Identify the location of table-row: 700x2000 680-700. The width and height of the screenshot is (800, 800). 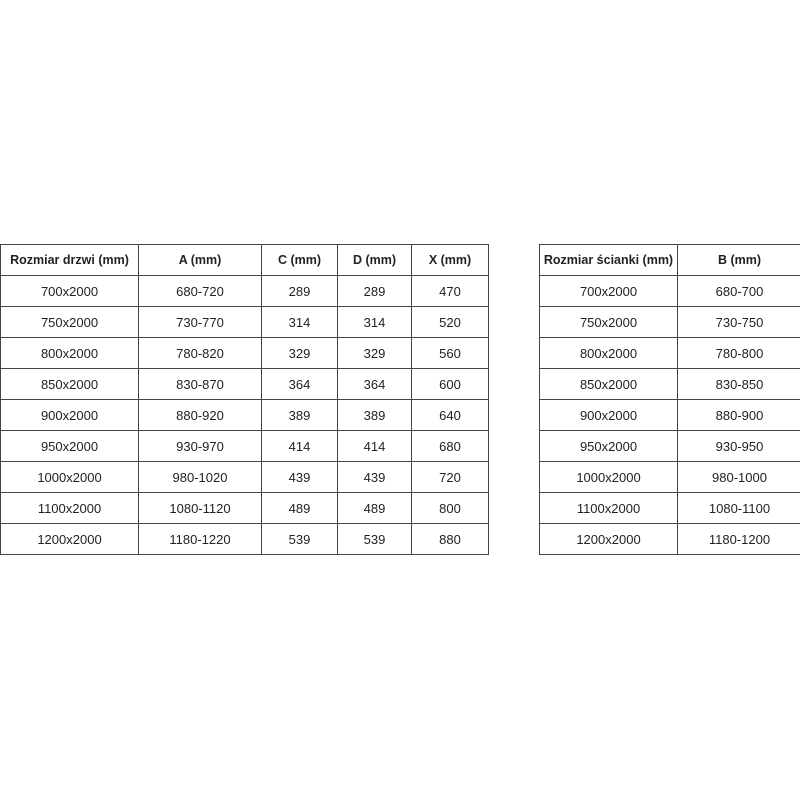
(669, 291).